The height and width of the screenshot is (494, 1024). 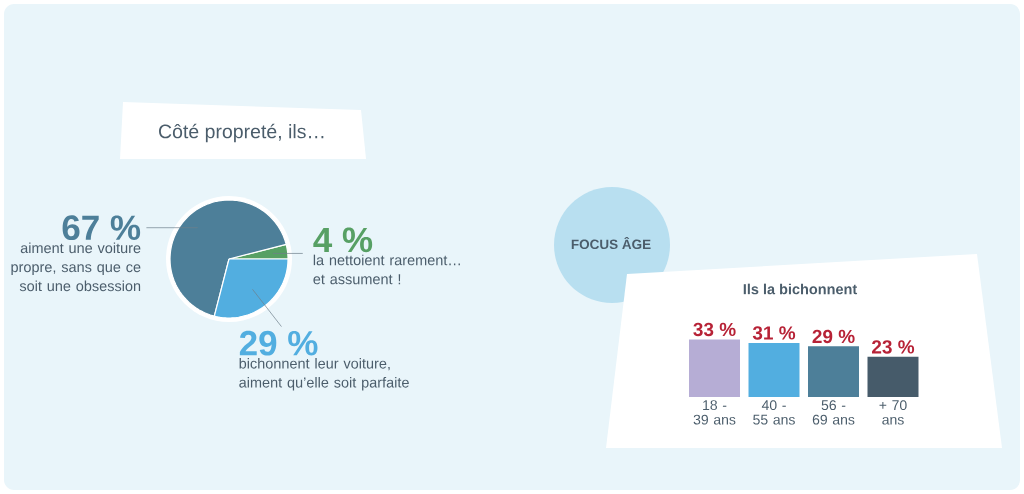 I want to click on chart-title: FOCUS ÂGE, so click(x=611, y=243).